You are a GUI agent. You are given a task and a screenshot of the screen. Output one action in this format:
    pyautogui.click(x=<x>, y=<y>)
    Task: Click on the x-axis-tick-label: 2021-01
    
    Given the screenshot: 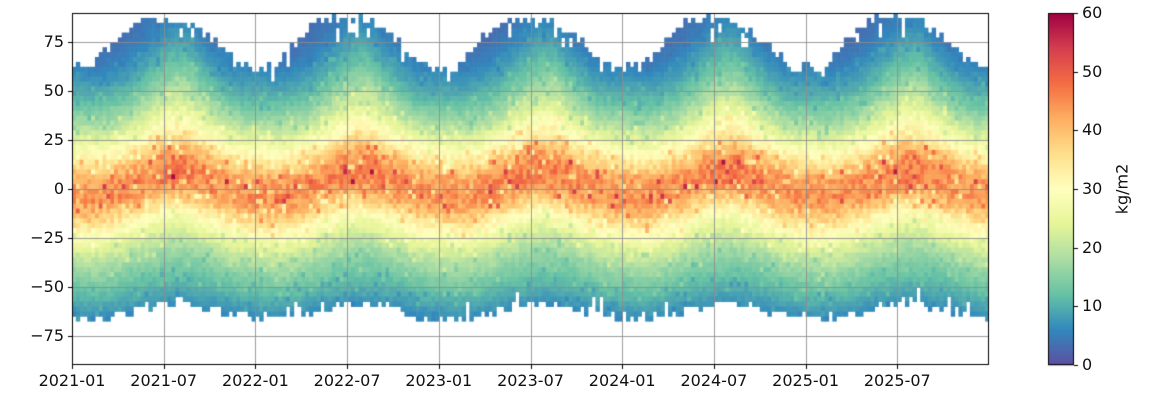 What is the action you would take?
    pyautogui.click(x=72, y=380)
    